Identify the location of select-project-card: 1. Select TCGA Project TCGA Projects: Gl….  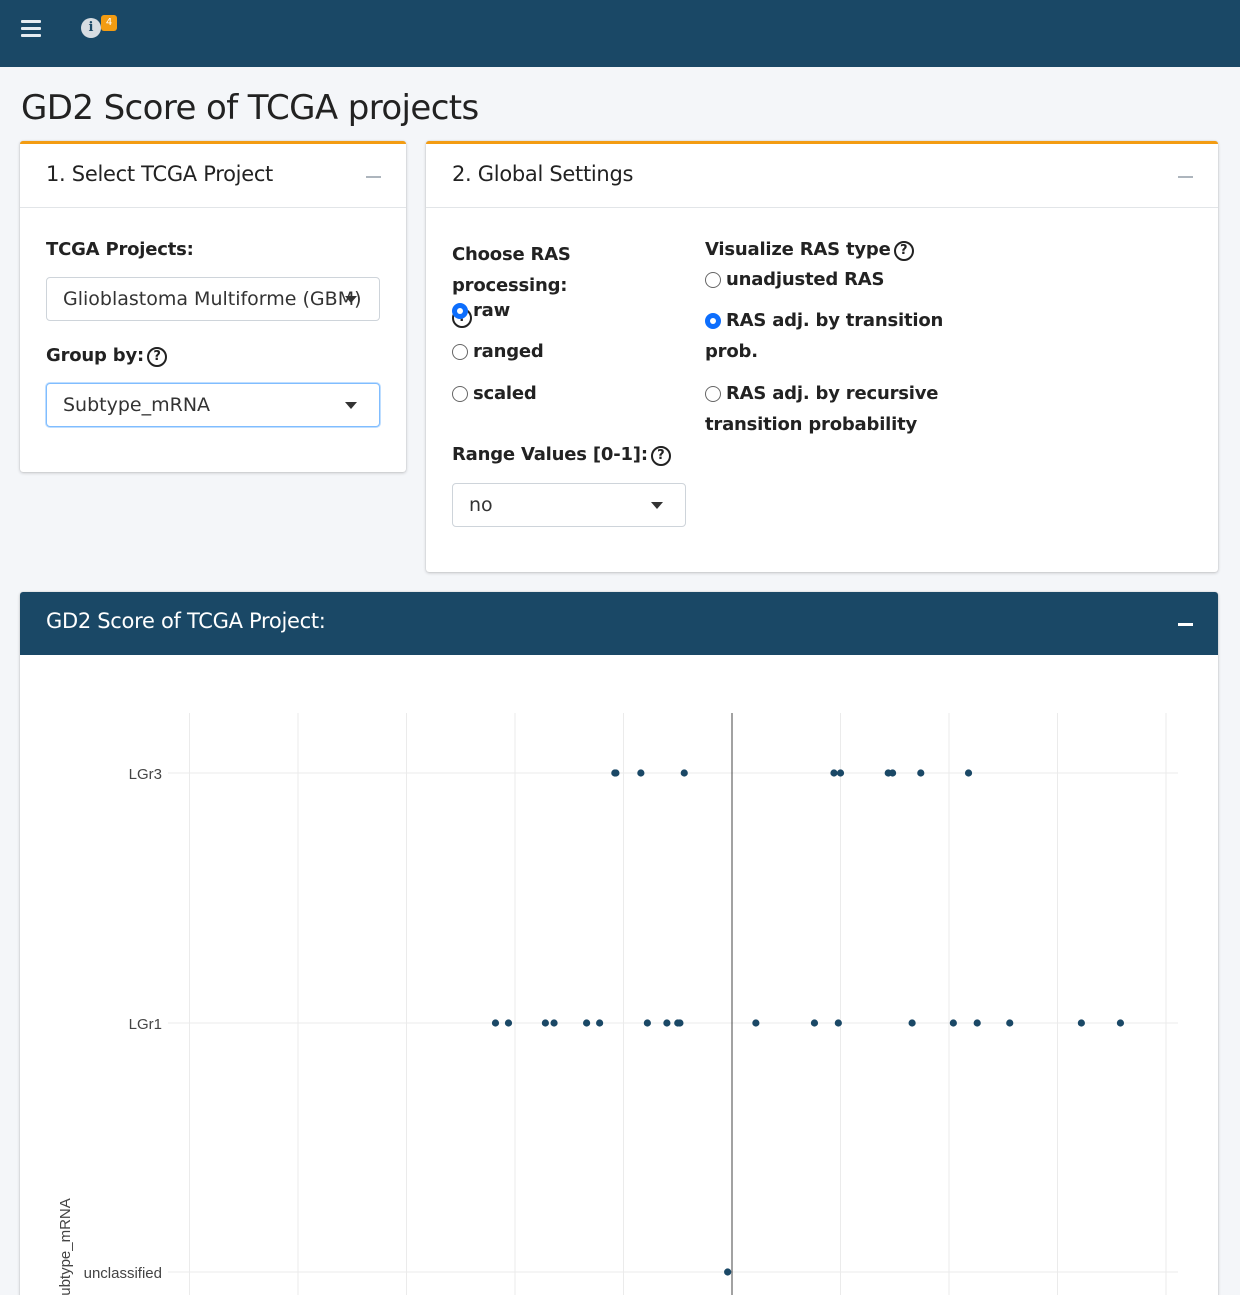
(213, 306).